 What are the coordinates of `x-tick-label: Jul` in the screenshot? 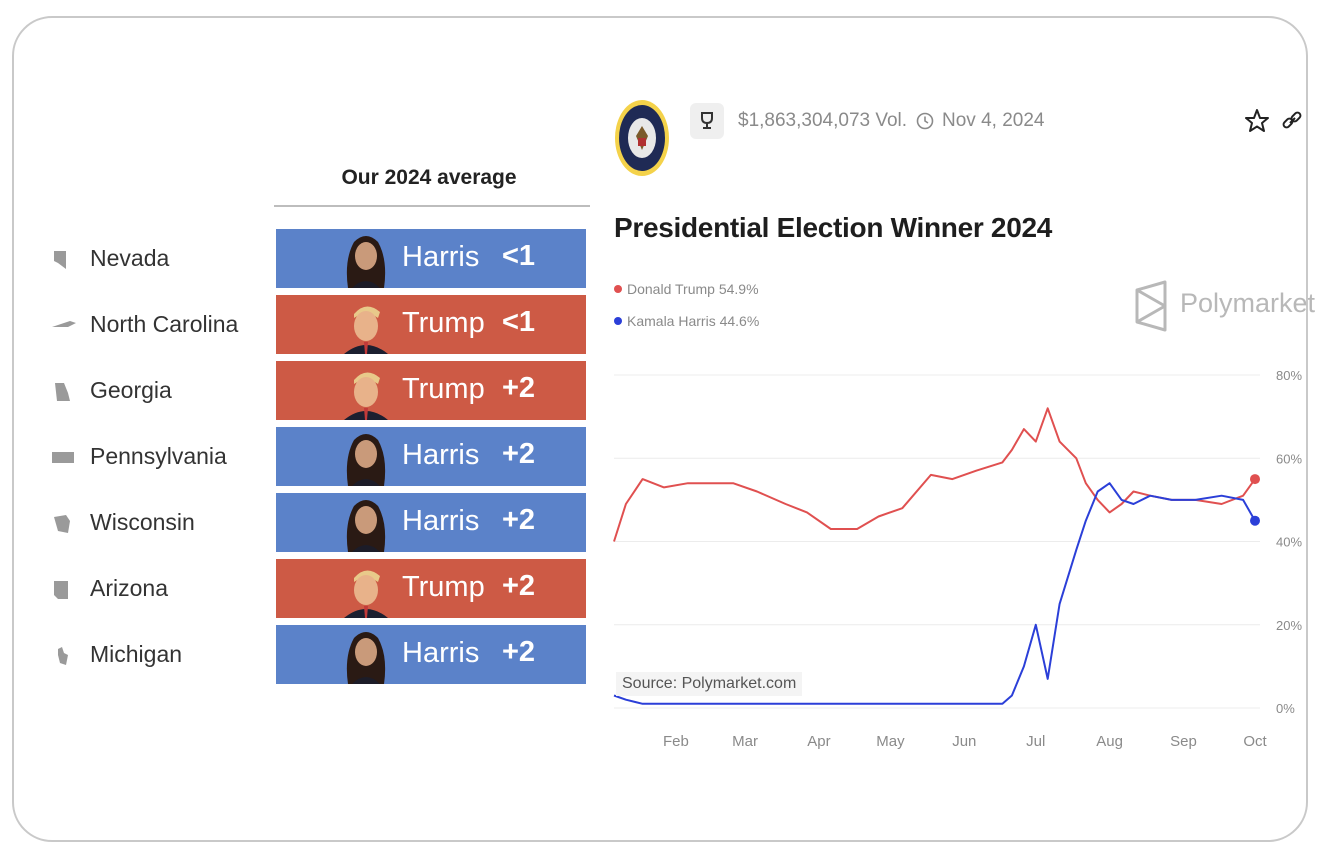 It's located at (1035, 741).